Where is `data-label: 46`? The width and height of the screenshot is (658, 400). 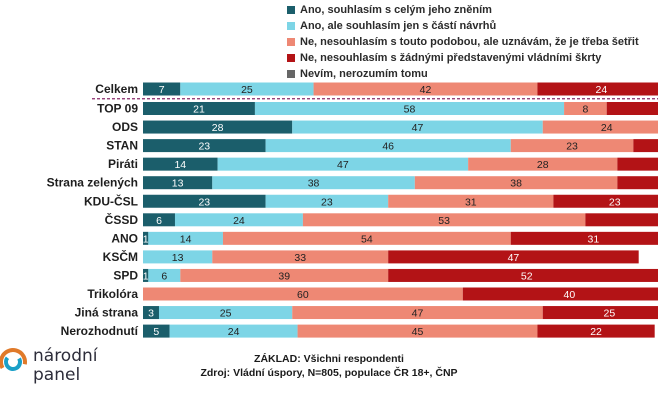
data-label: 46 is located at coordinates (388, 147).